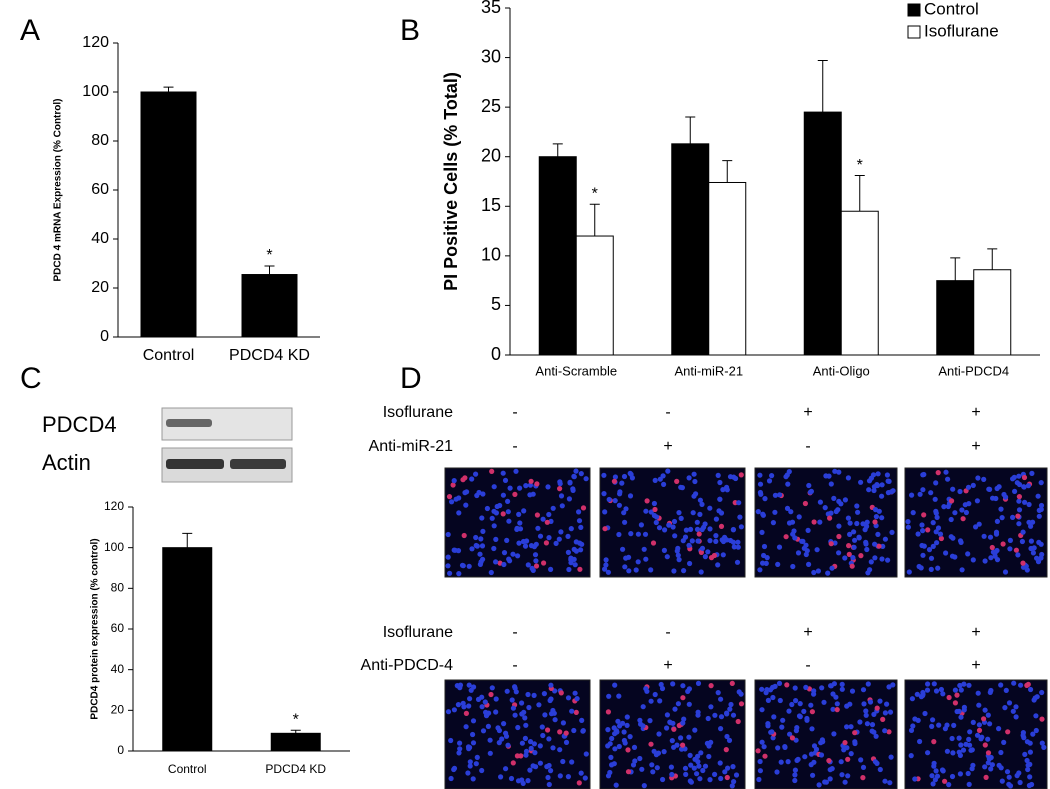  I want to click on panel-letter: B, so click(410, 30).